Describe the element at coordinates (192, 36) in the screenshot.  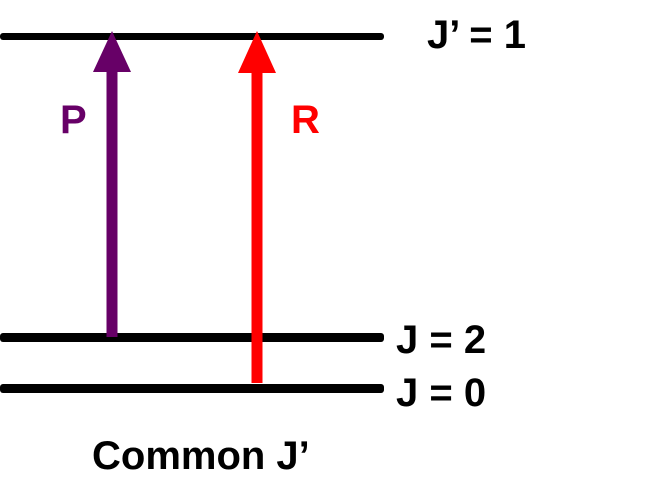
I see `upper-level-line` at that location.